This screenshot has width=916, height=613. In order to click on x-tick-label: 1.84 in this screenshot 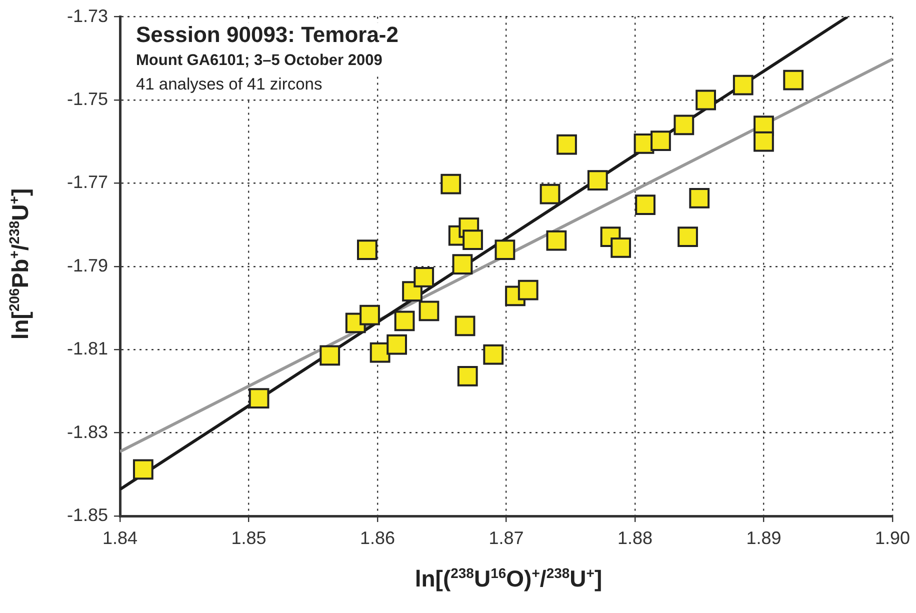, I will do `click(120, 538)`.